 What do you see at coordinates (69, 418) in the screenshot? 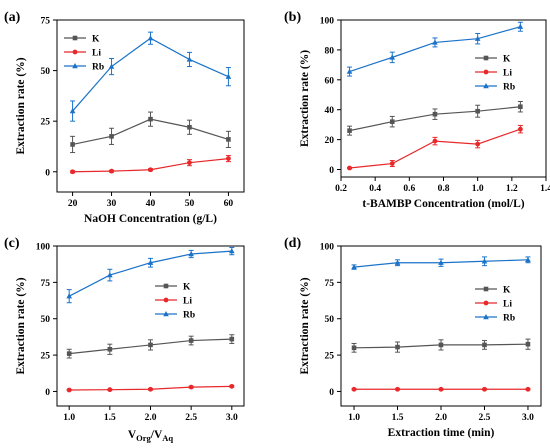
I see `x-tick-label: 1.0` at bounding box center [69, 418].